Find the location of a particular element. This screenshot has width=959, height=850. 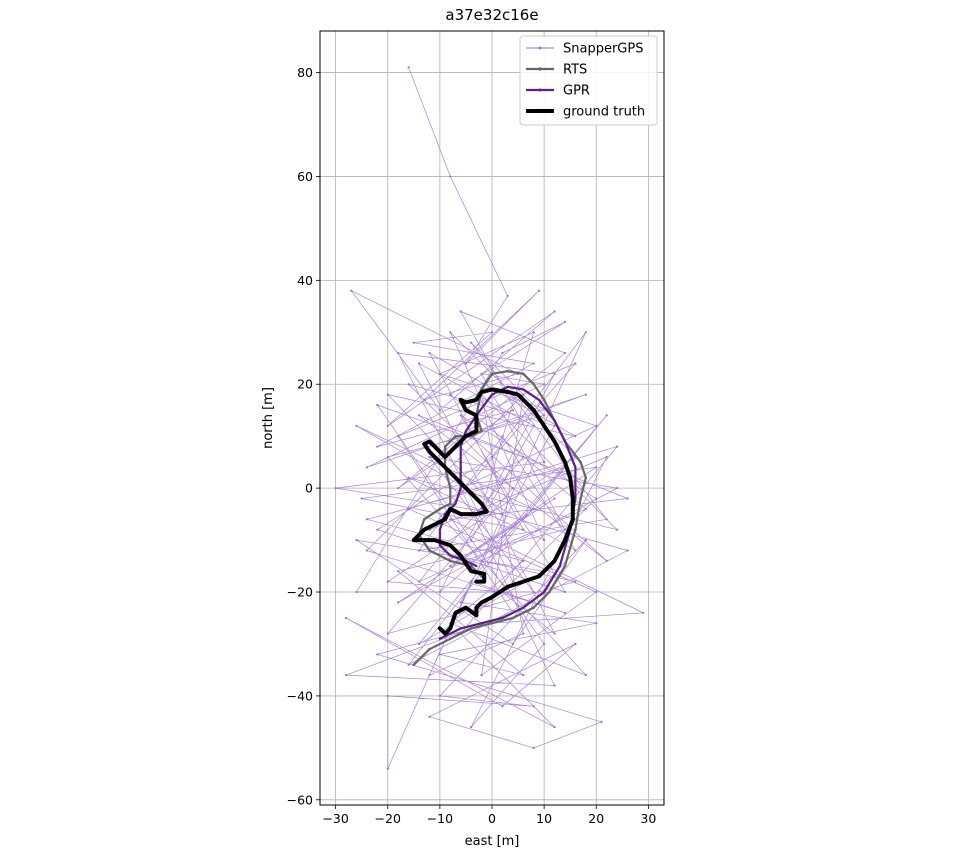

y-tick-label: −40 is located at coordinates (300, 695).